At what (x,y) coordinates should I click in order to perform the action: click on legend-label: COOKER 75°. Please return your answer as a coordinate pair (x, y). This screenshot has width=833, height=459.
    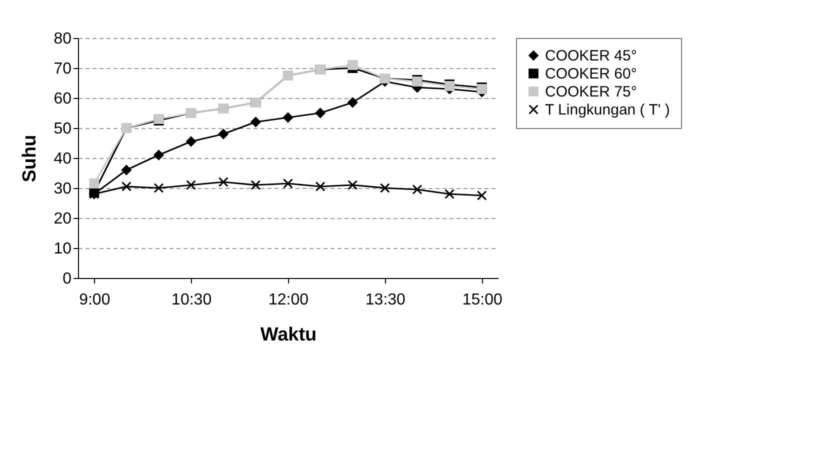
    Looking at the image, I should click on (591, 92).